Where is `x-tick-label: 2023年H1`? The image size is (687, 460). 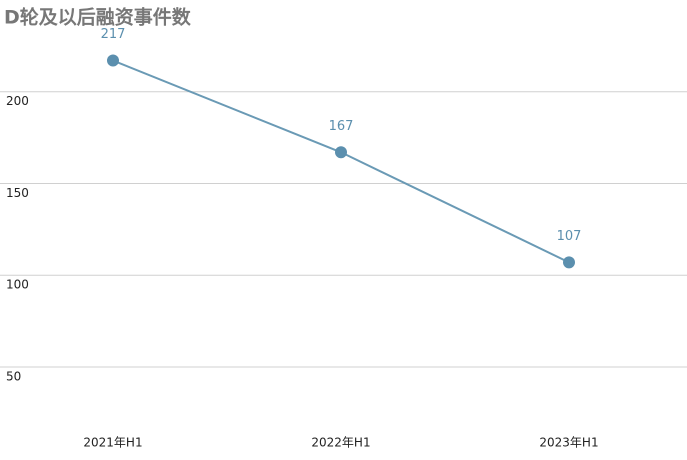
x-tick-label: 2023年H1 is located at coordinates (568, 443).